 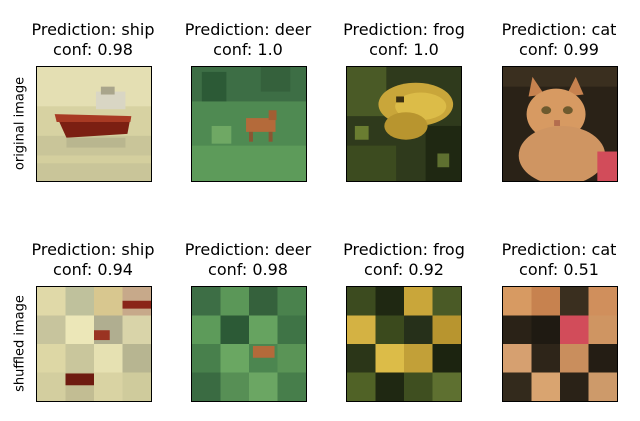 I want to click on panel-title-cat-shuffled: Prediction: cat conf: 0.51, so click(x=559, y=260).